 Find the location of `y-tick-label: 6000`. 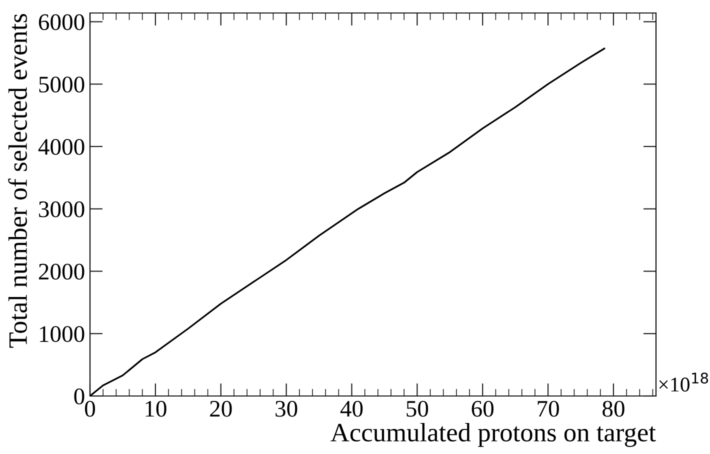

y-tick-label: 6000 is located at coordinates (61, 22).